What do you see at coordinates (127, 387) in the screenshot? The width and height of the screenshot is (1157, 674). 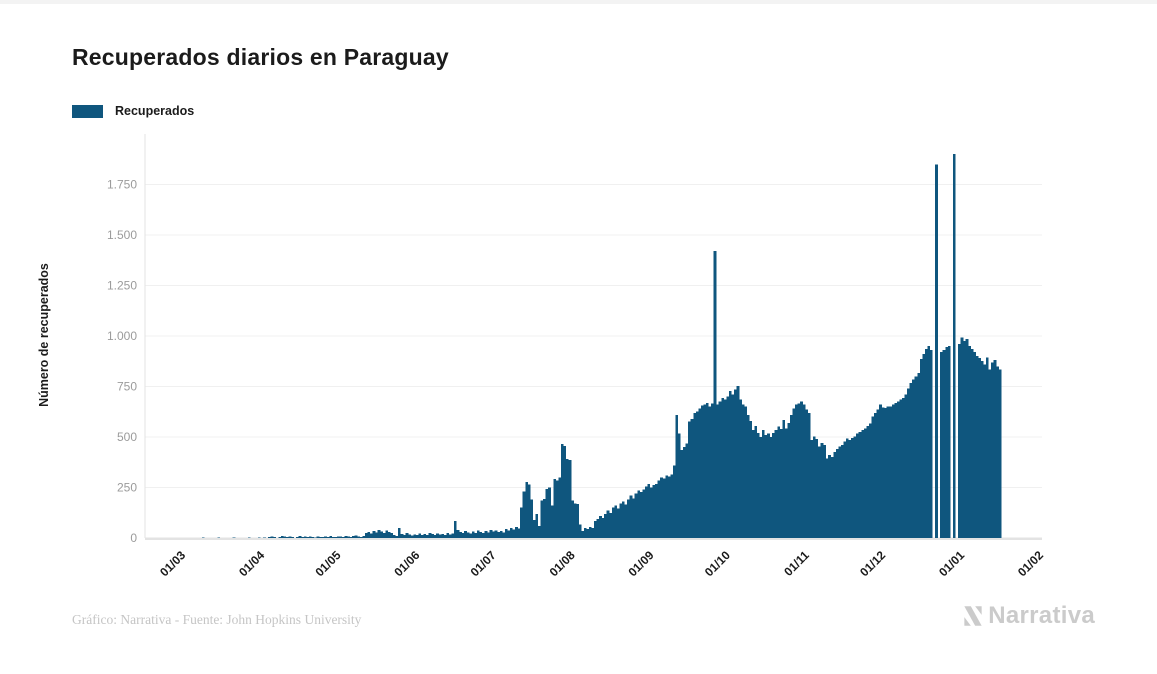 I see `y-tick-label: 750` at bounding box center [127, 387].